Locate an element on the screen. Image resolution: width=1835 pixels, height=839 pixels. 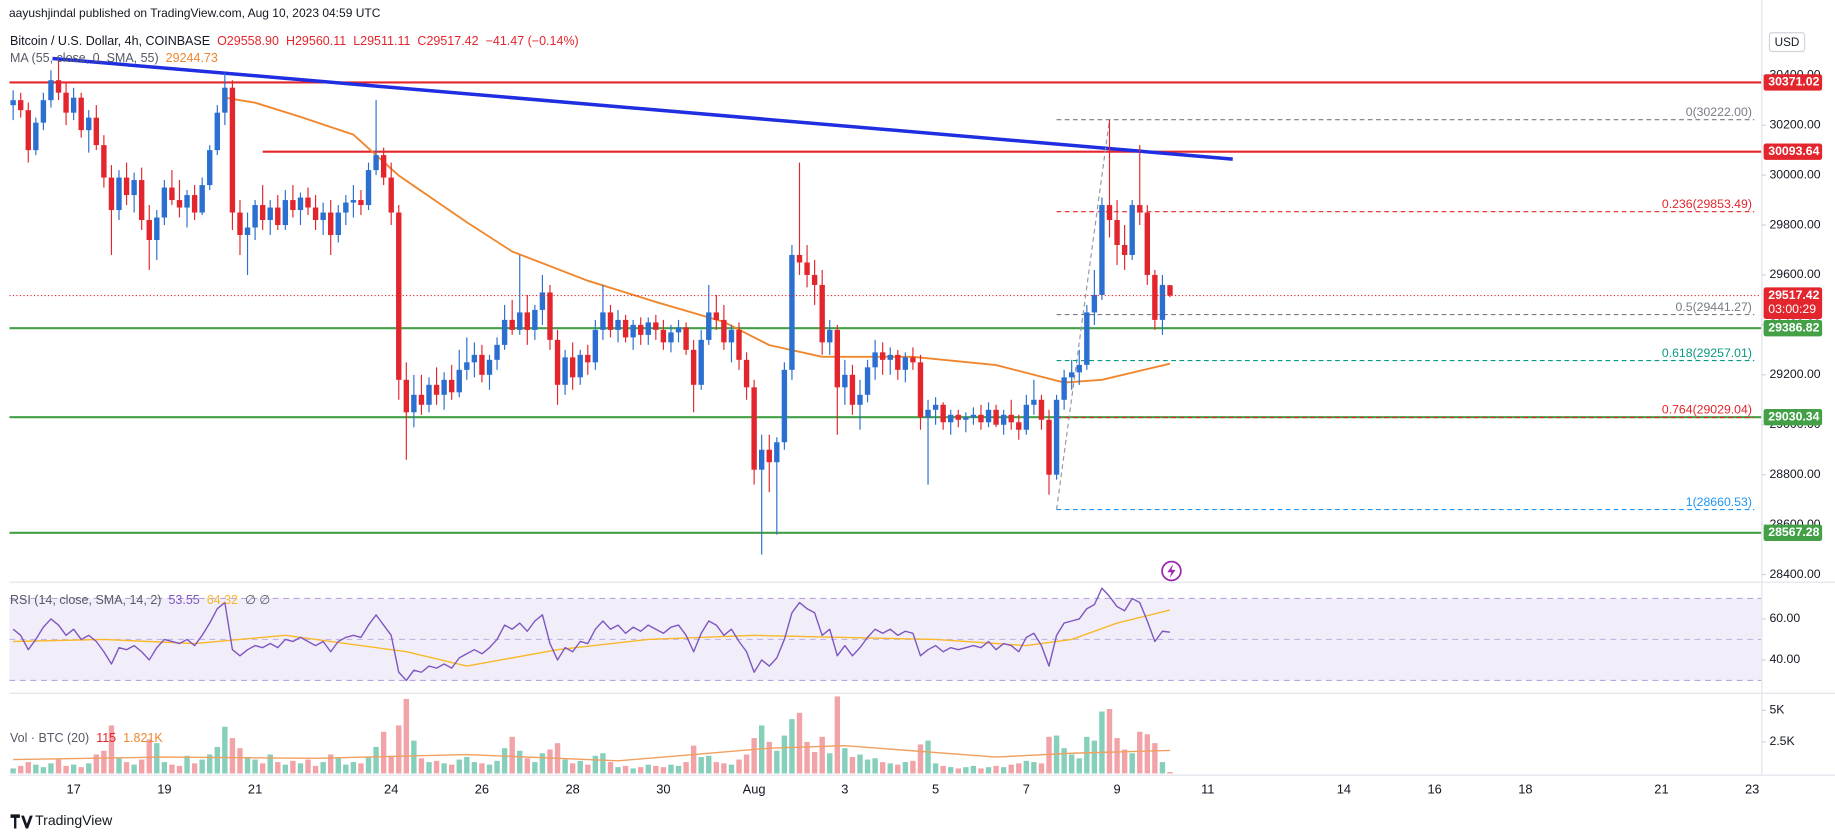
x-tick-label: Aug is located at coordinates (754, 788).